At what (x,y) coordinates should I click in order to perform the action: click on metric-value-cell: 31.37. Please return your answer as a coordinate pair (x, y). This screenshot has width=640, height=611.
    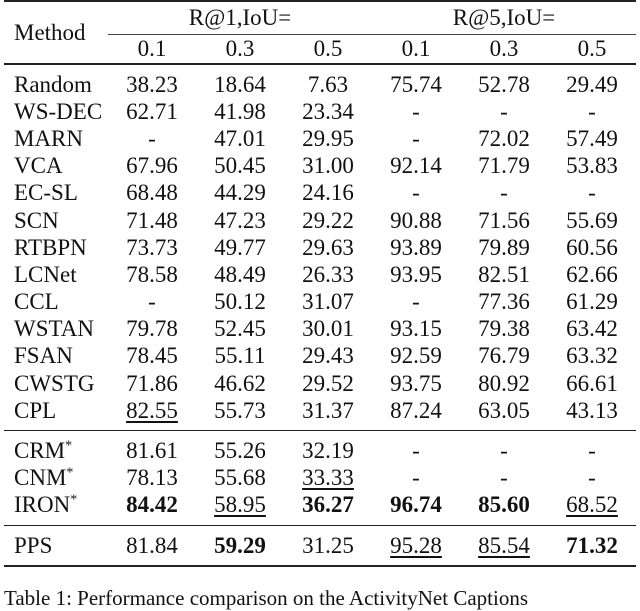
    Looking at the image, I should click on (328, 410).